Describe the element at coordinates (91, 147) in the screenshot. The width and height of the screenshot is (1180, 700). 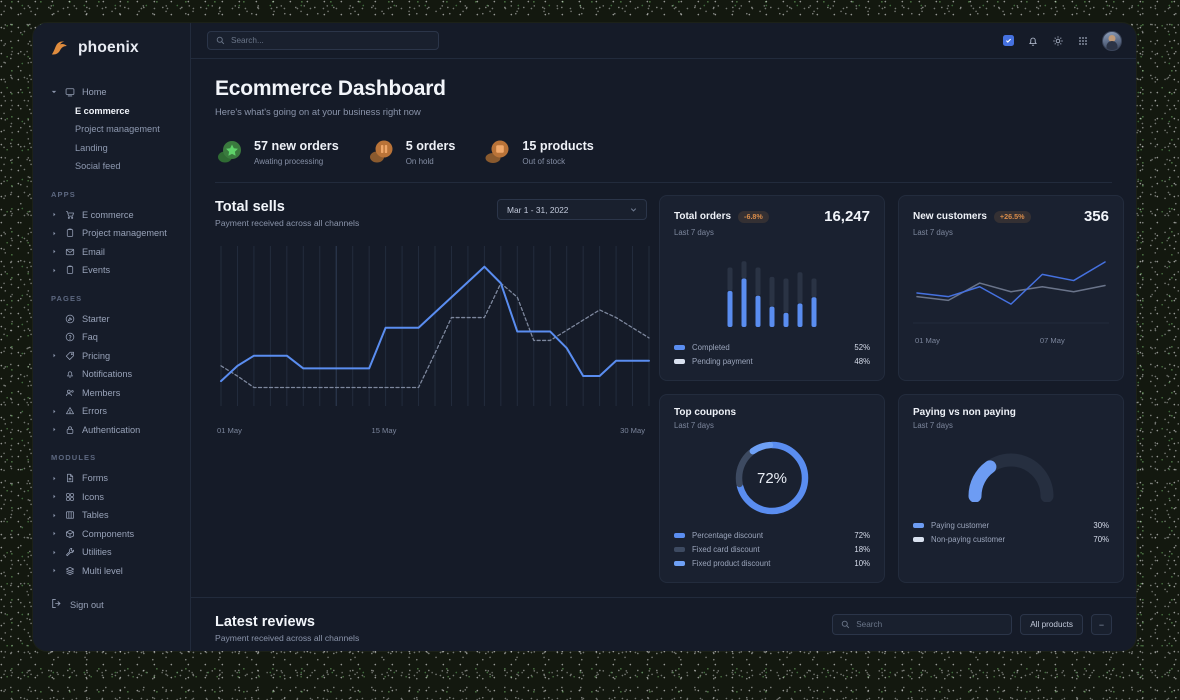
I see `sidebar-subitem-landing: Landing` at that location.